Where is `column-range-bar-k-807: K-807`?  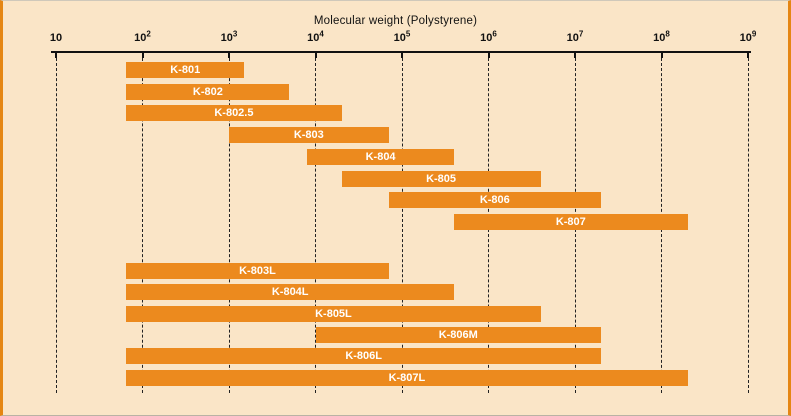
column-range-bar-k-807: K-807 is located at coordinates (571, 221).